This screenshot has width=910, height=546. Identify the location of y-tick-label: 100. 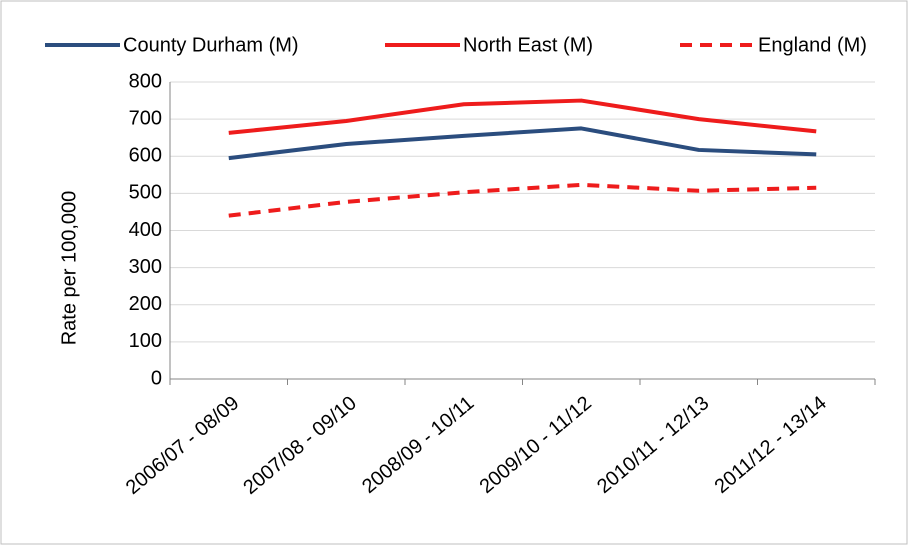
(145, 341).